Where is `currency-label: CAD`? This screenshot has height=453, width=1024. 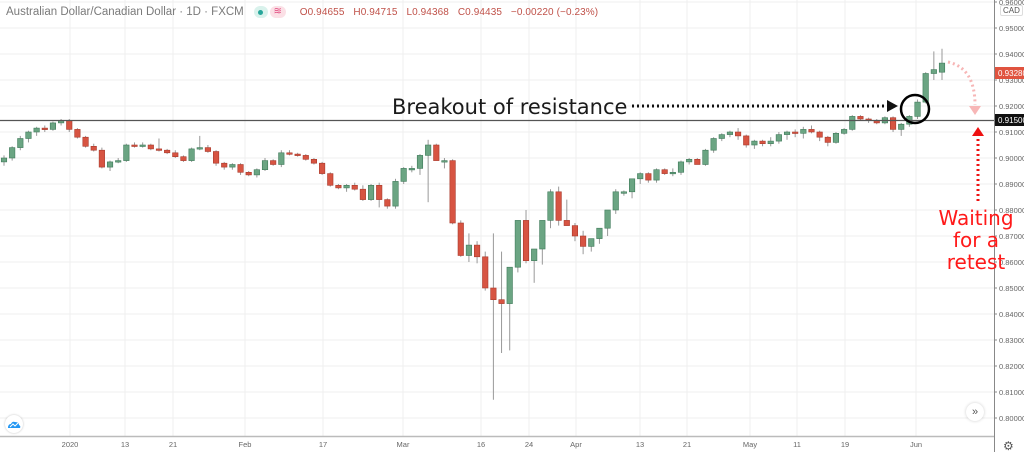 currency-label: CAD is located at coordinates (1011, 10).